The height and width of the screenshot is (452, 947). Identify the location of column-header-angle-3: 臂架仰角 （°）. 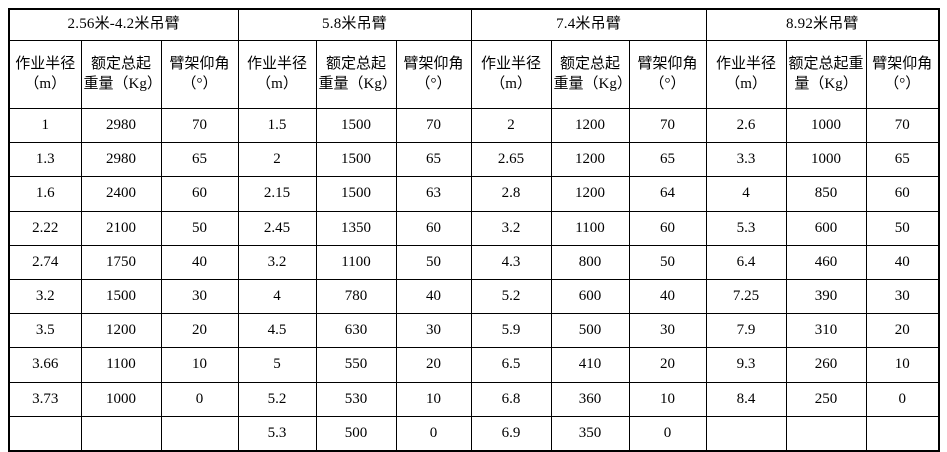
(902, 74).